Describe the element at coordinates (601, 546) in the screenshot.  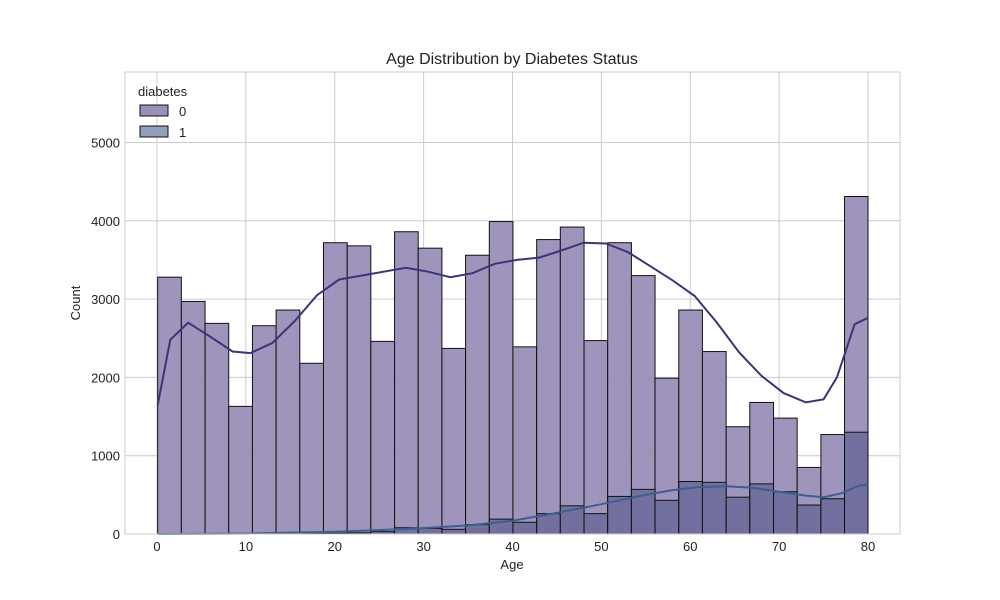
I see `x-tick-label: 50` at that location.